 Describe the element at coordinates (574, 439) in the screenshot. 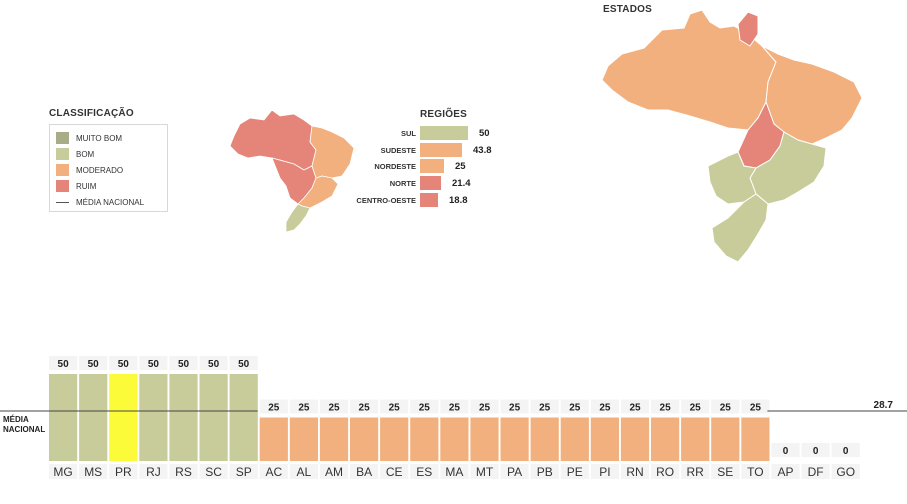

I see `bar-pe` at that location.